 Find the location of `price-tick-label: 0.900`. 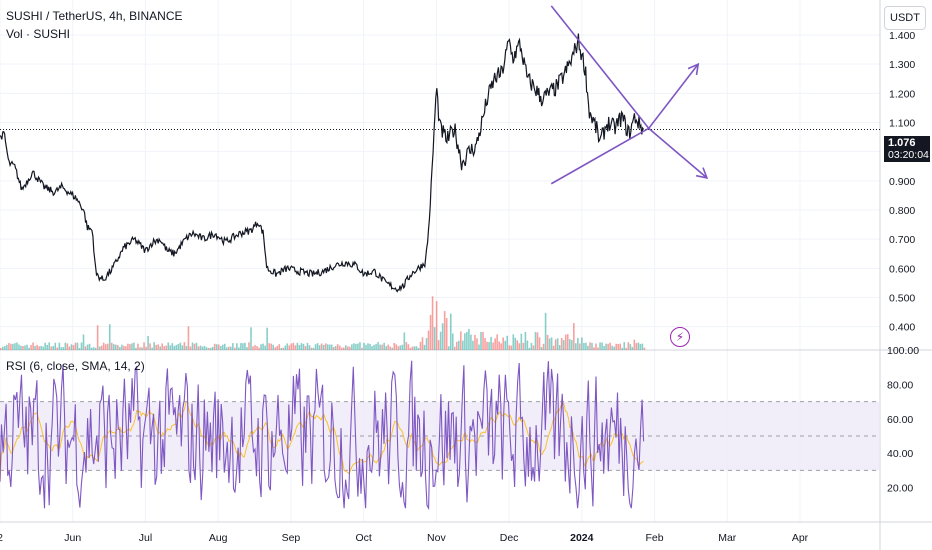

price-tick-label: 0.900 is located at coordinates (902, 182).